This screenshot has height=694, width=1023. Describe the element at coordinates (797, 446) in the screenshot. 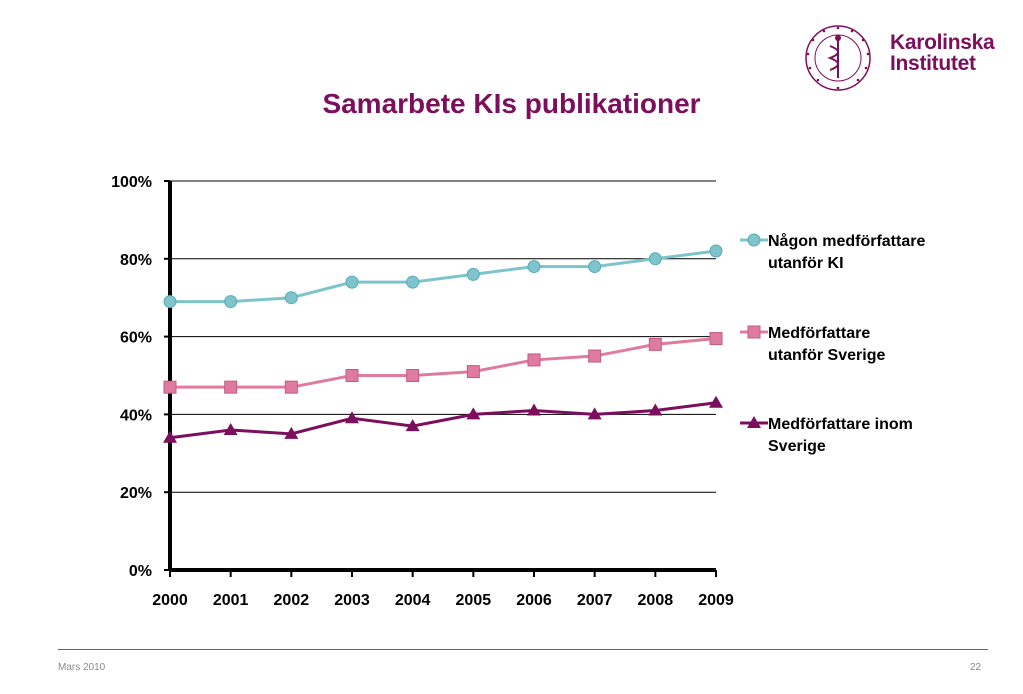

I see `legend-label: Sverige` at that location.